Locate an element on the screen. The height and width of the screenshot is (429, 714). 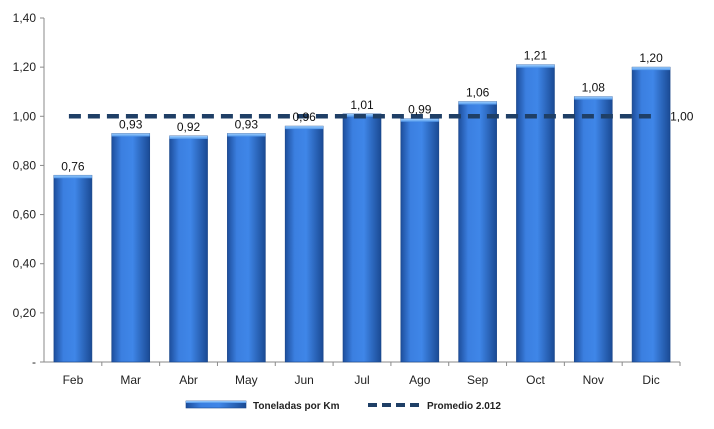
bar-oct is located at coordinates (535, 213).